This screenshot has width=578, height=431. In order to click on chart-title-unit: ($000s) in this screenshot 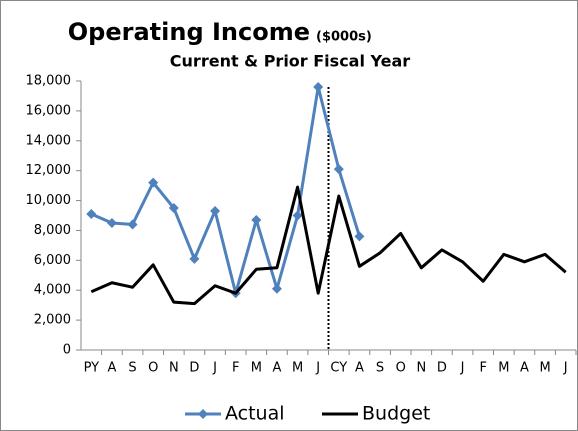, I will do `click(344, 37)`.